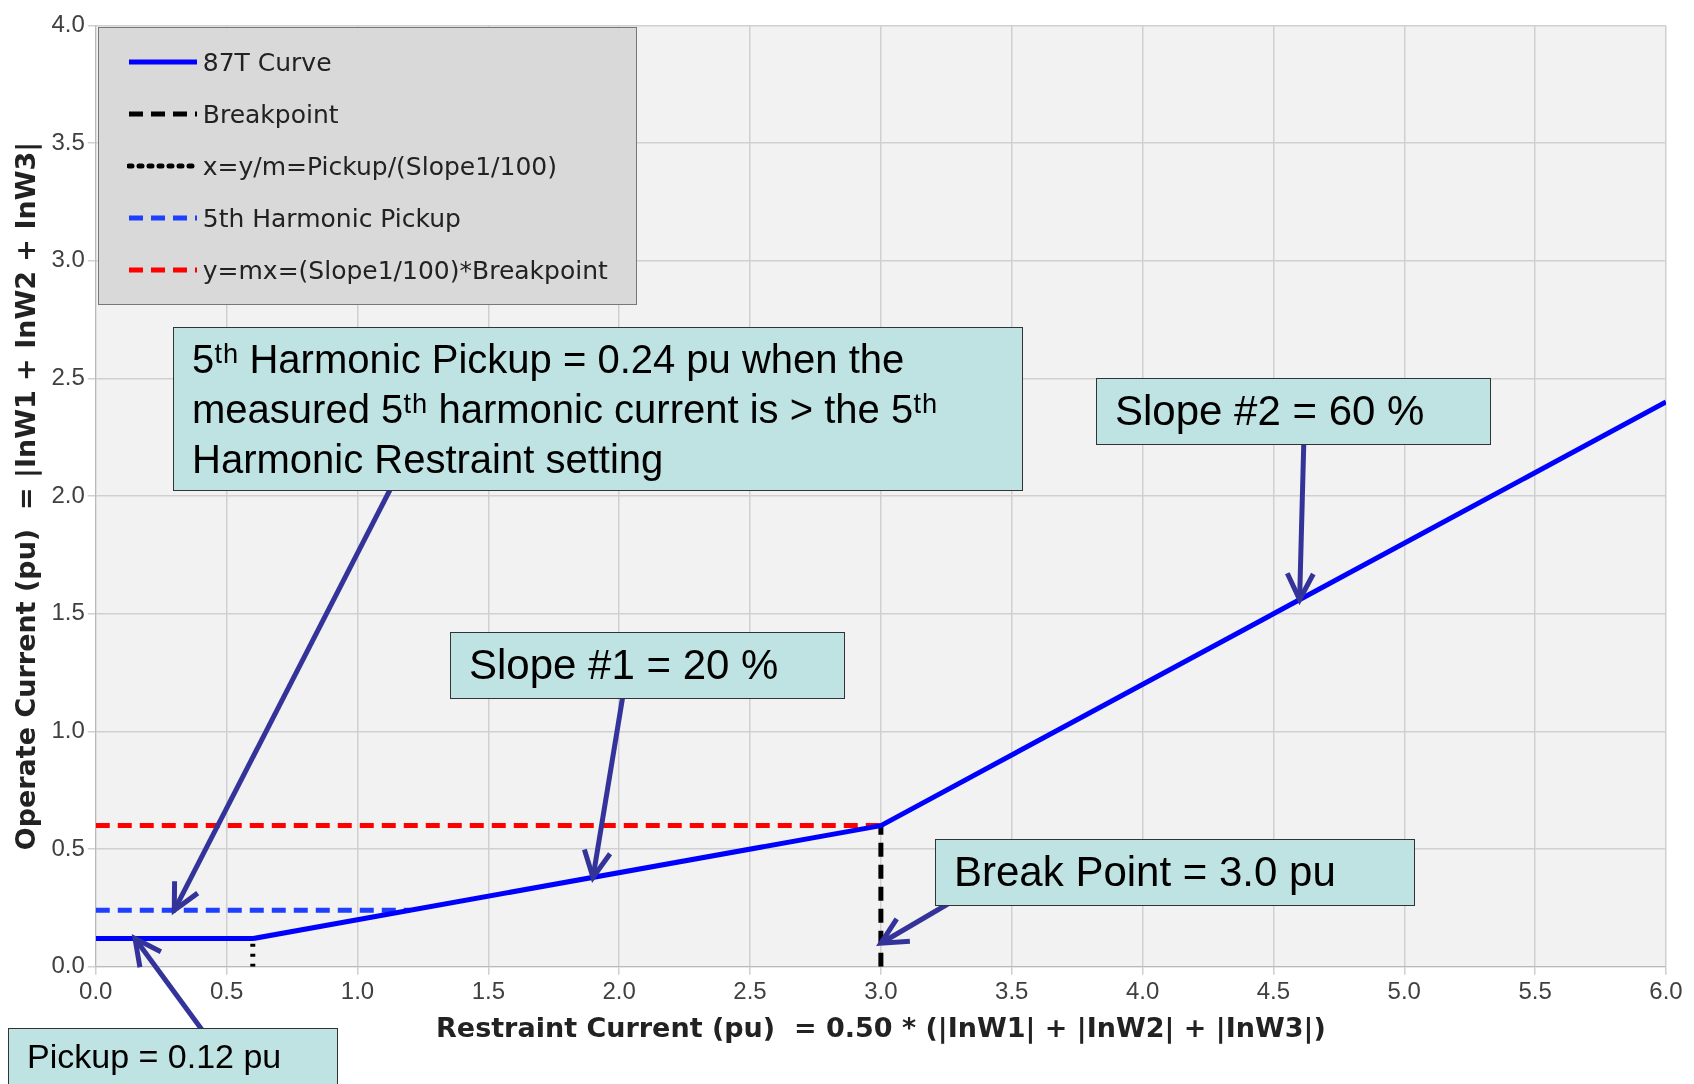  Describe the element at coordinates (619, 990) in the screenshot. I see `x-tick-label: 2.0` at that location.